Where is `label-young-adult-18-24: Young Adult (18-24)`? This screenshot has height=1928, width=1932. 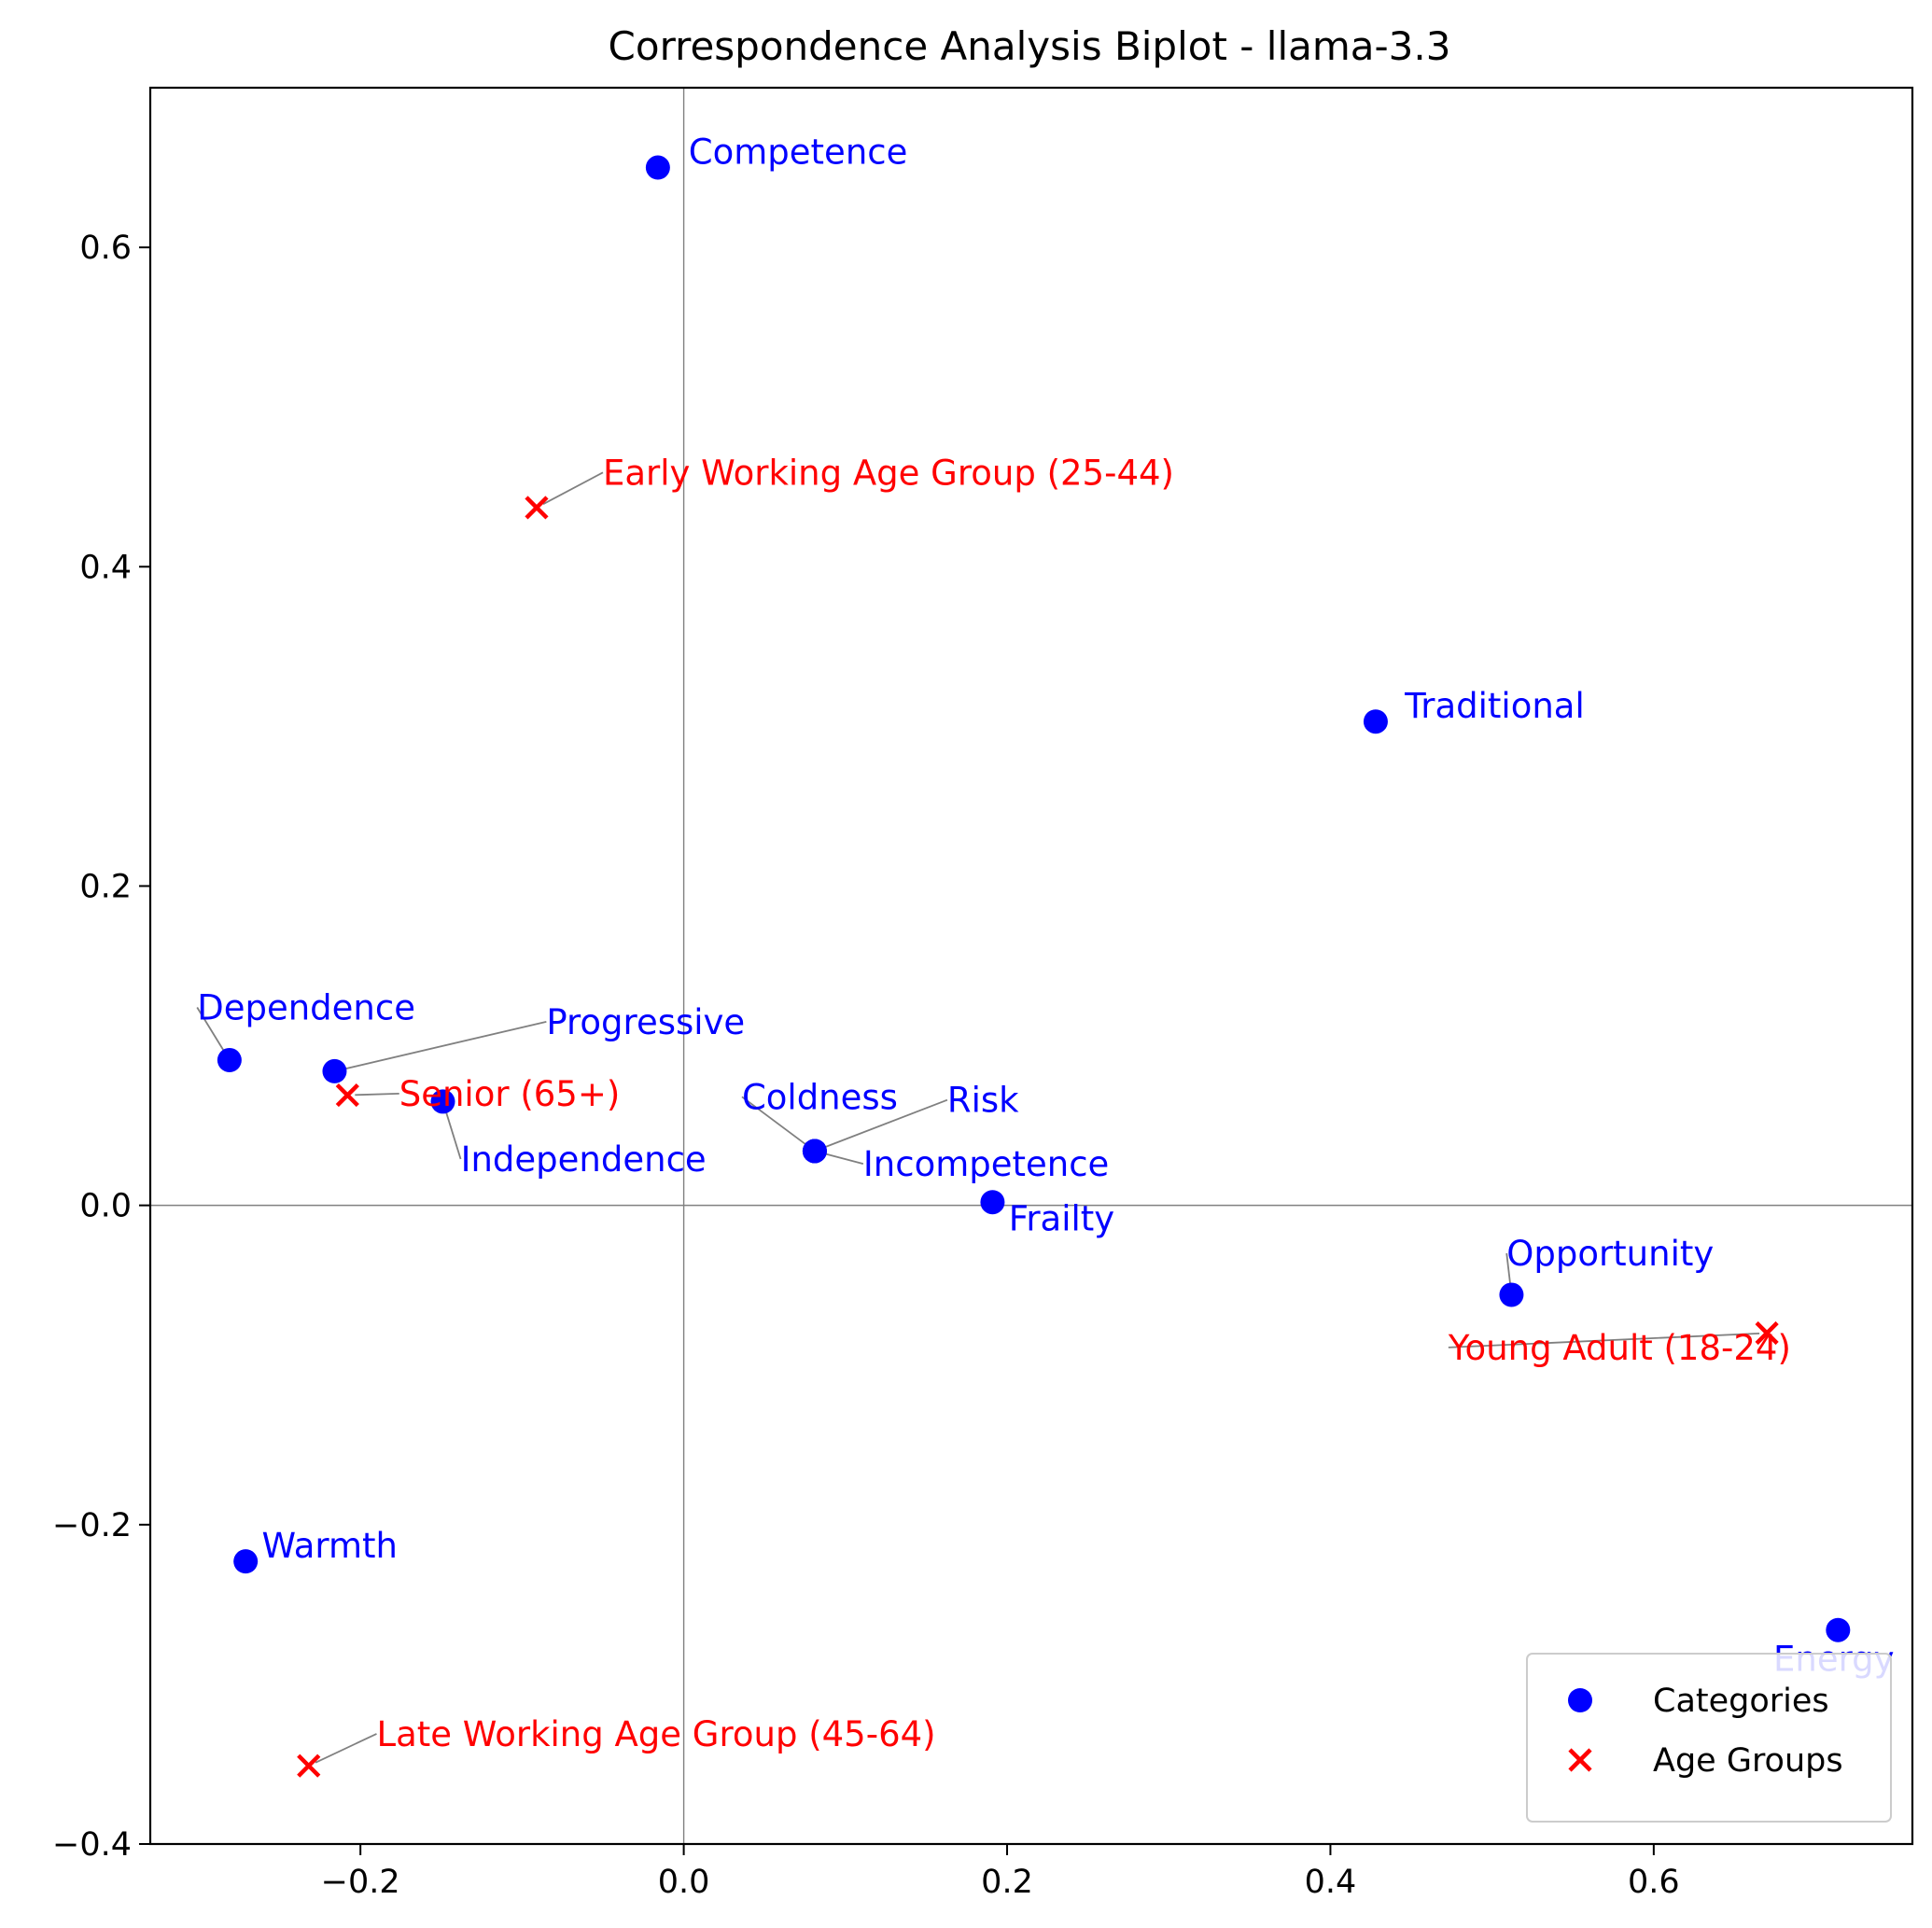
label-young-adult-18-24: Young Adult (18-24) is located at coordinates (1619, 1348).